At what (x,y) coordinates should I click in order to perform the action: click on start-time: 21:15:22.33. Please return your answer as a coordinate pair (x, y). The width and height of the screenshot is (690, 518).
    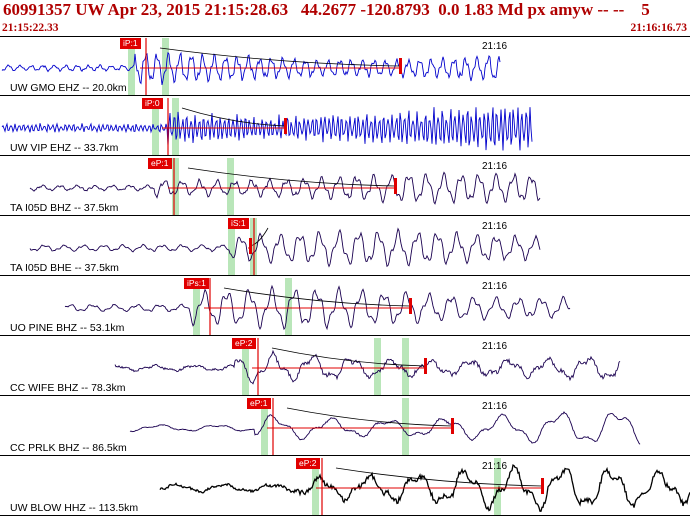
    Looking at the image, I should click on (30, 28).